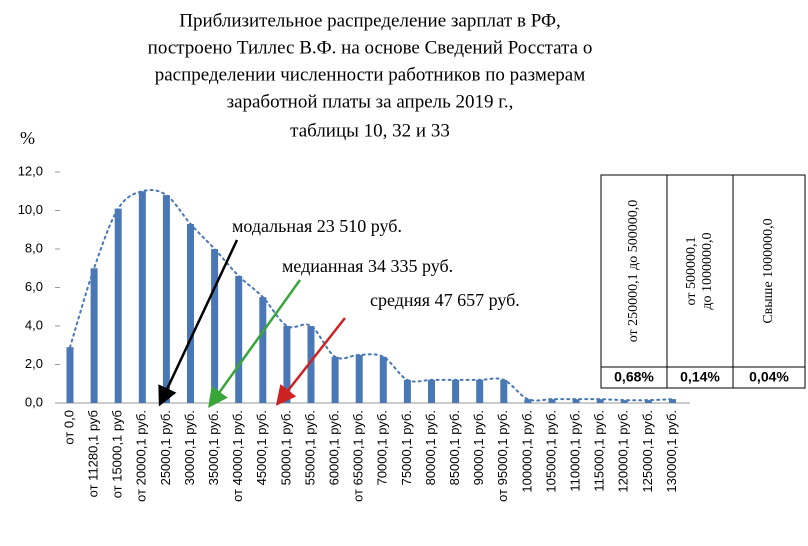 The height and width of the screenshot is (546, 808). I want to click on y-tick-label: 12,0, so click(30, 170).